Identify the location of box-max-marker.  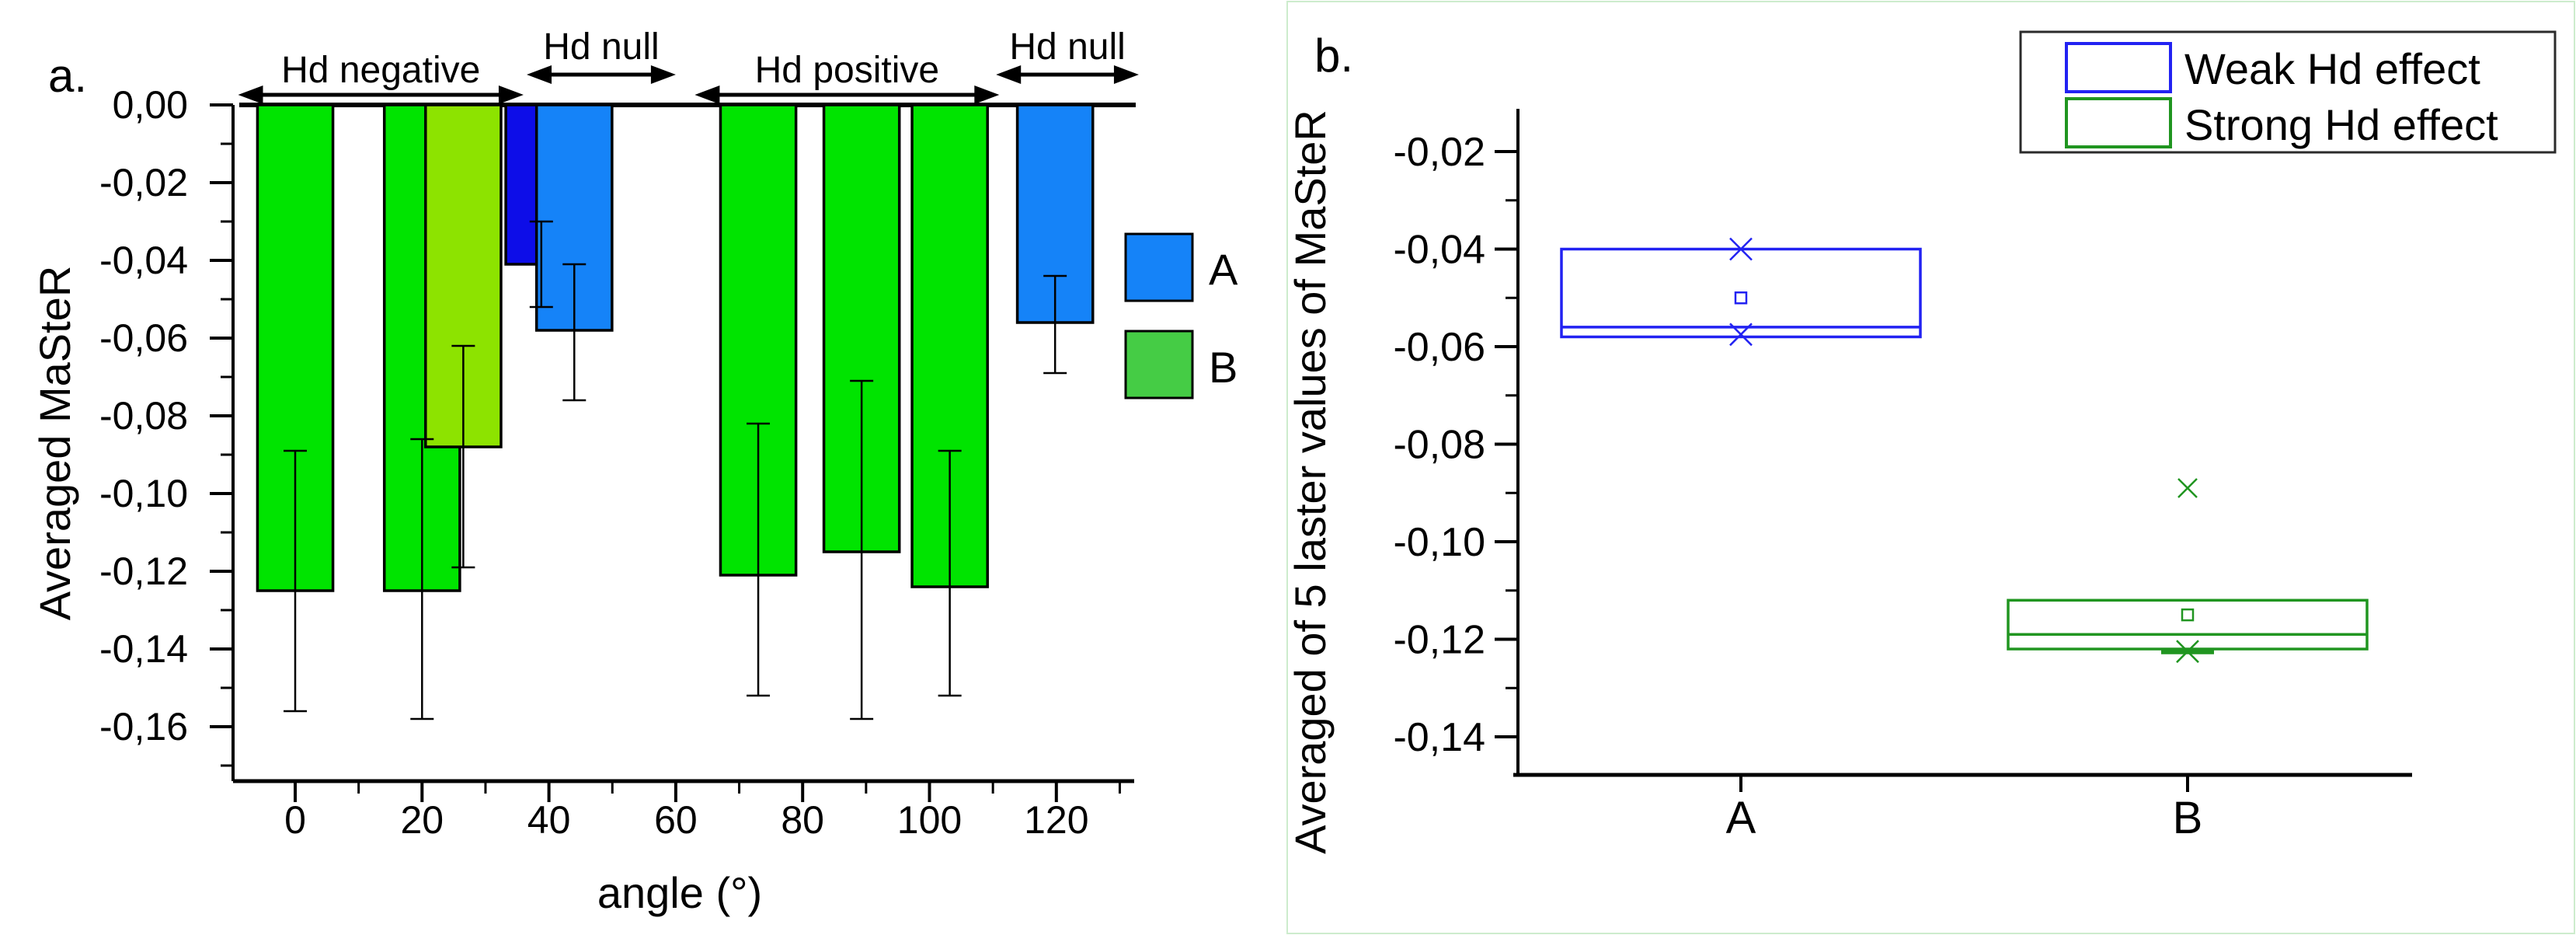
(1741, 249).